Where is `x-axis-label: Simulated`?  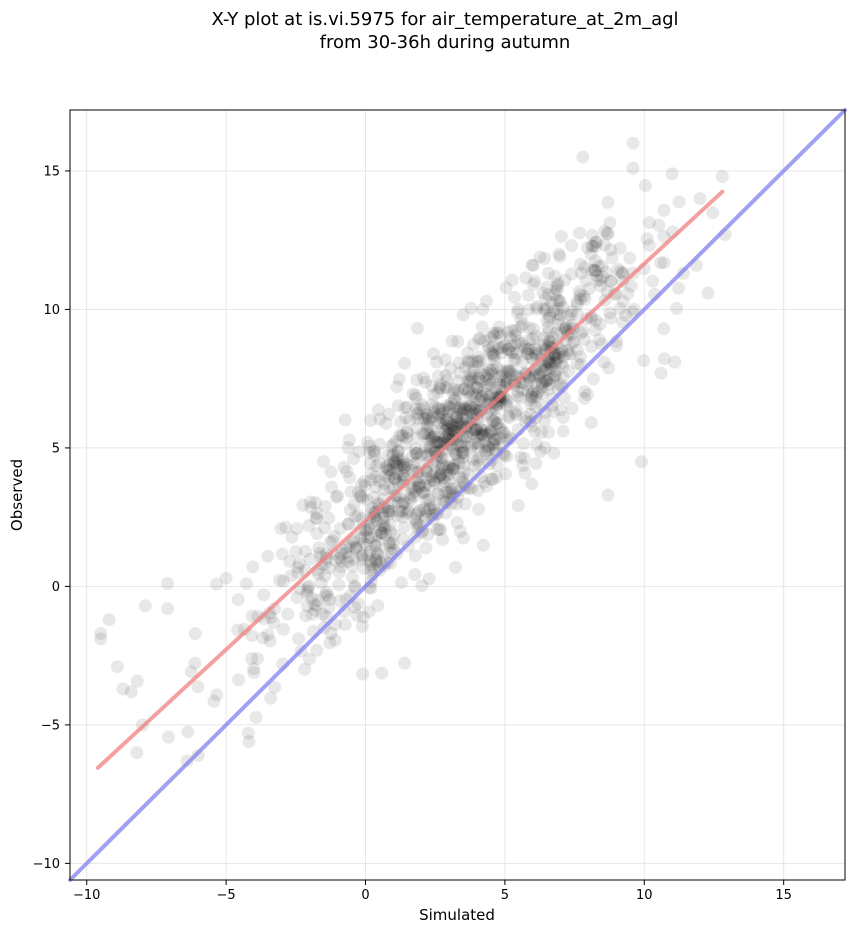 x-axis-label: Simulated is located at coordinates (457, 915).